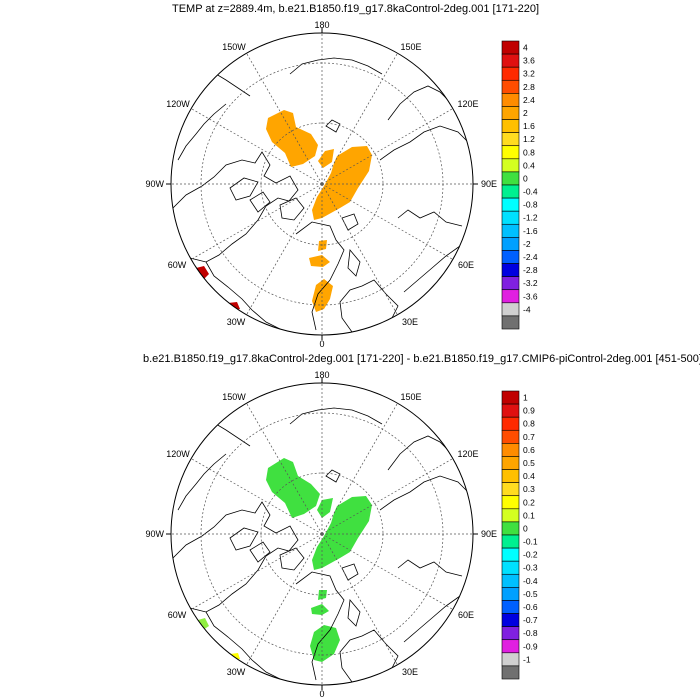 The width and height of the screenshot is (700, 700). Describe the element at coordinates (529, 152) in the screenshot. I see `colorbar-tick-label: 0.8` at that location.